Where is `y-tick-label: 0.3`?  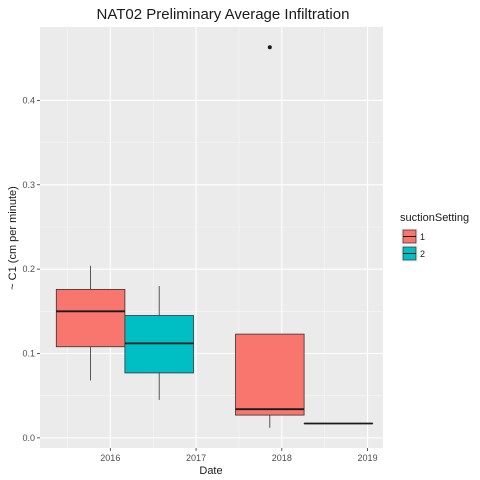 y-tick-label: 0.3 is located at coordinates (28, 185).